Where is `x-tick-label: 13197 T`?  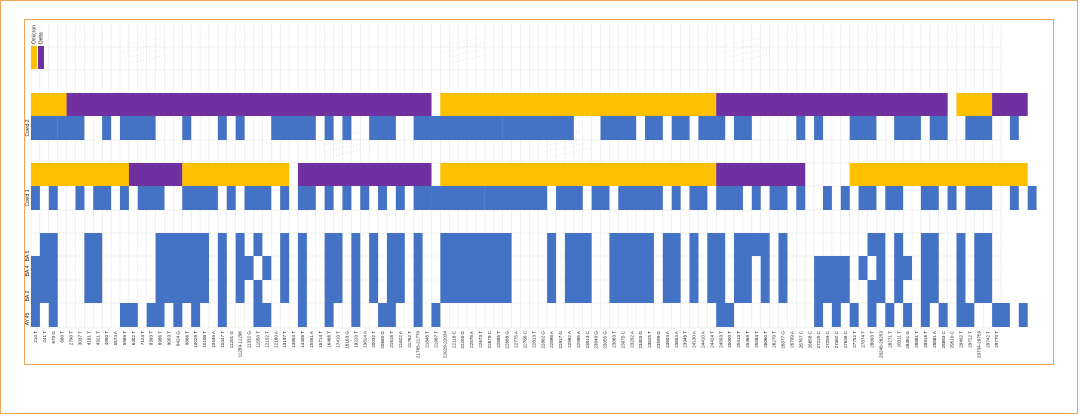
x-tick-label: 13197 T is located at coordinates (284, 339).